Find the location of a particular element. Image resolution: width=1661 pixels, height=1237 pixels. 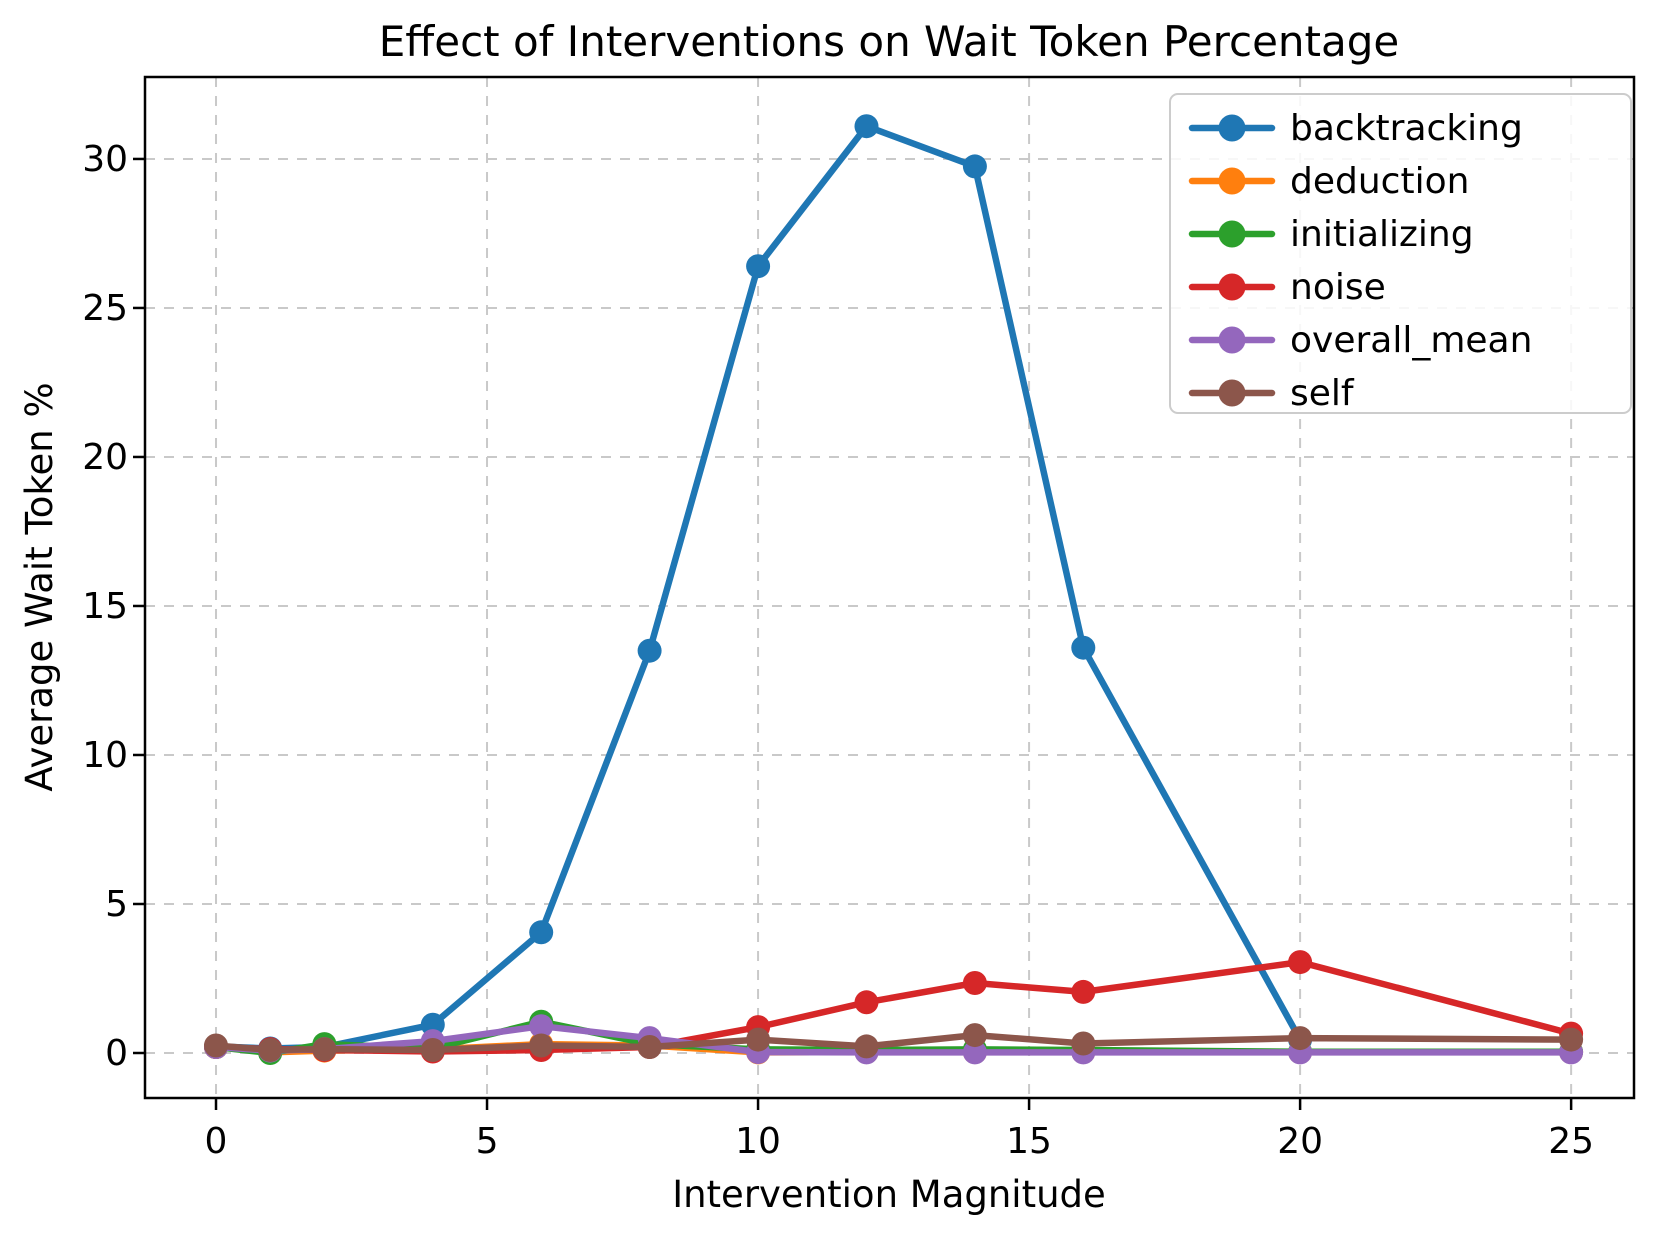

tick-label-y-10: 10 is located at coordinates (105, 755).